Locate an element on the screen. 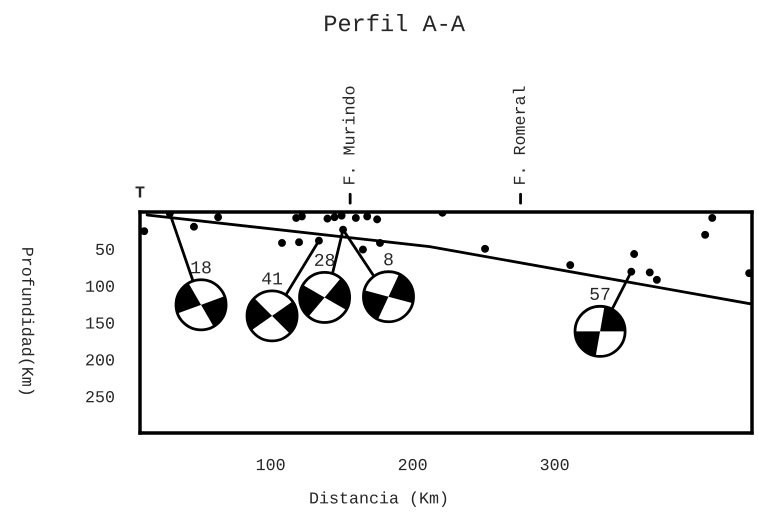 The width and height of the screenshot is (758, 519). y-axis-title: Profundidad(Km) is located at coordinates (26, 321).